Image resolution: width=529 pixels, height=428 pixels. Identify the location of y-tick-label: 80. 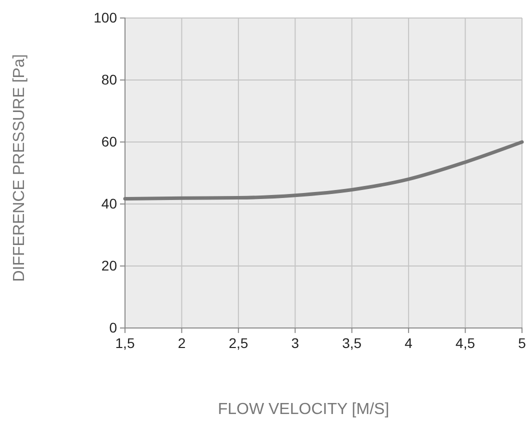
(109, 79).